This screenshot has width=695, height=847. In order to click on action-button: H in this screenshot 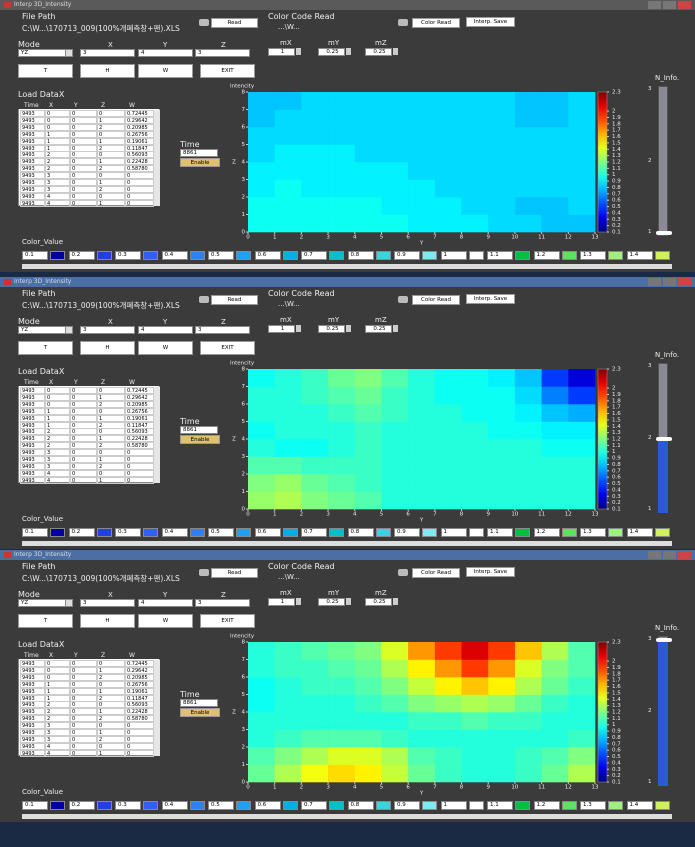, I will do `click(107, 621)`.